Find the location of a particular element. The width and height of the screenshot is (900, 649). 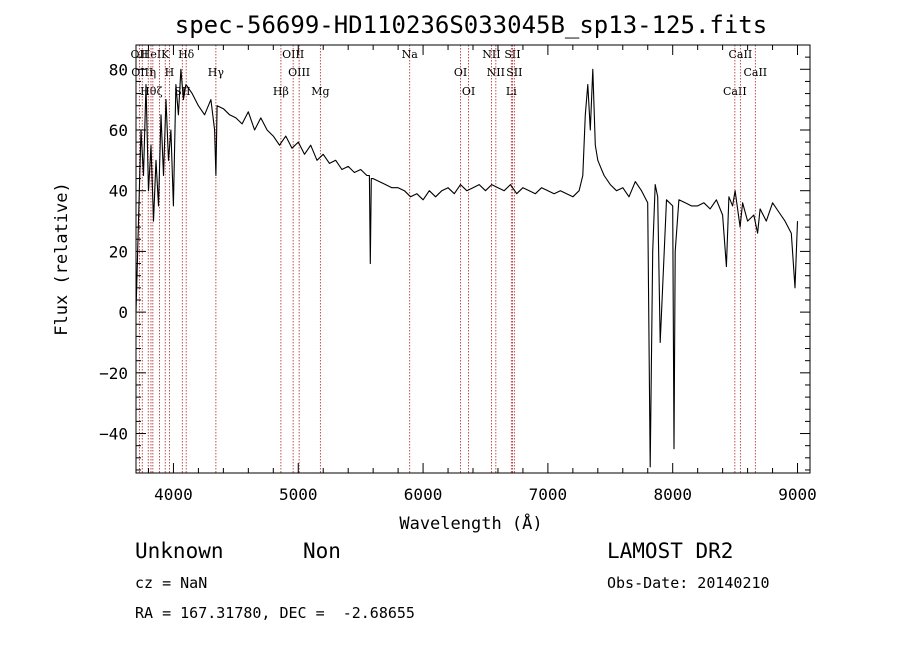

cz-label: cz = NaN is located at coordinates (171, 583).